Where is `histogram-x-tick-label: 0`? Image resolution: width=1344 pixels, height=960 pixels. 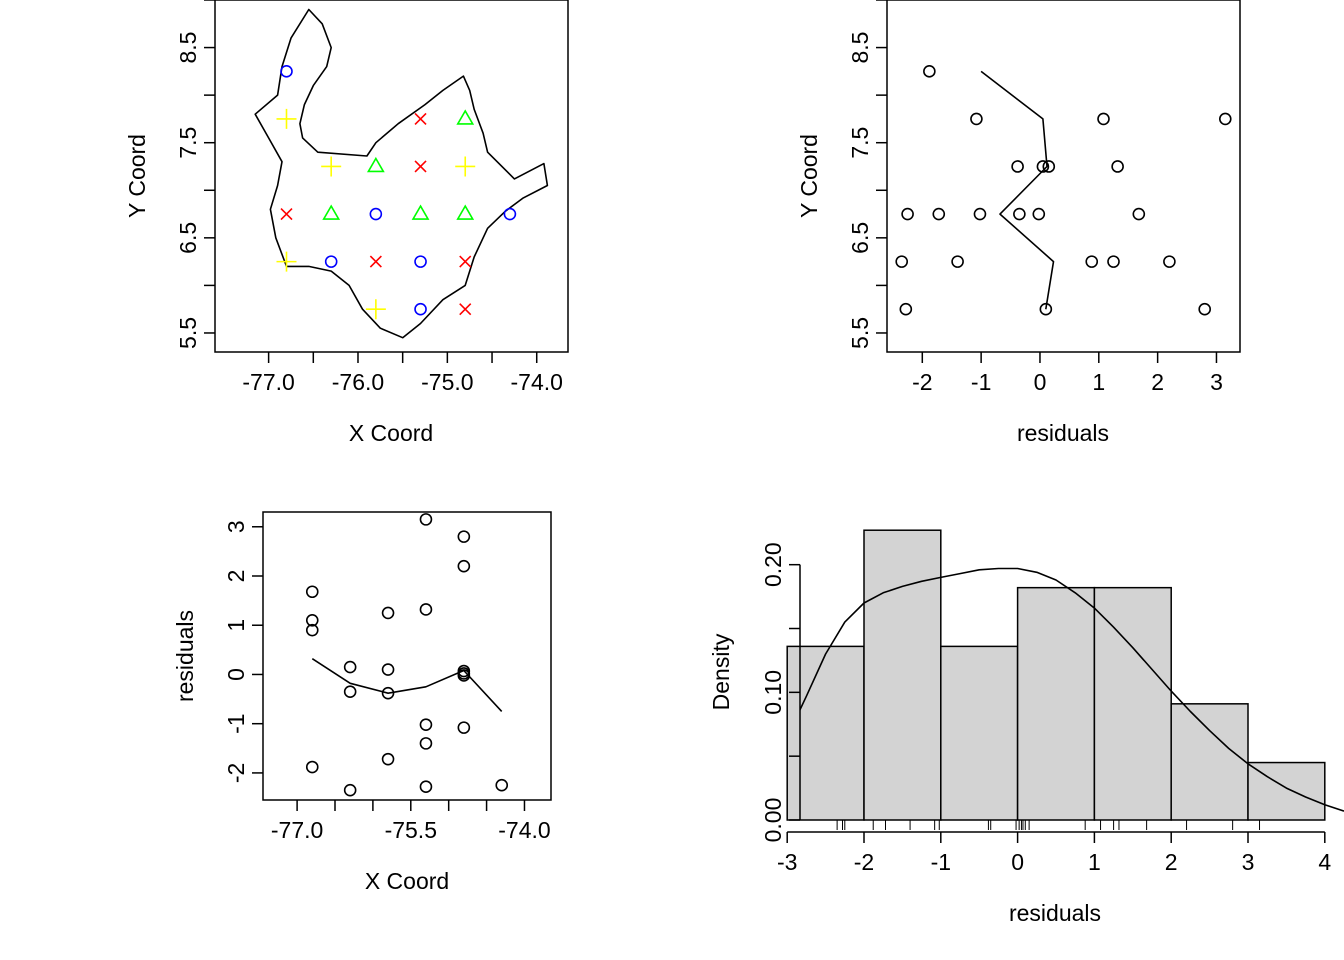
histogram-x-tick-label: 0 is located at coordinates (1017, 862).